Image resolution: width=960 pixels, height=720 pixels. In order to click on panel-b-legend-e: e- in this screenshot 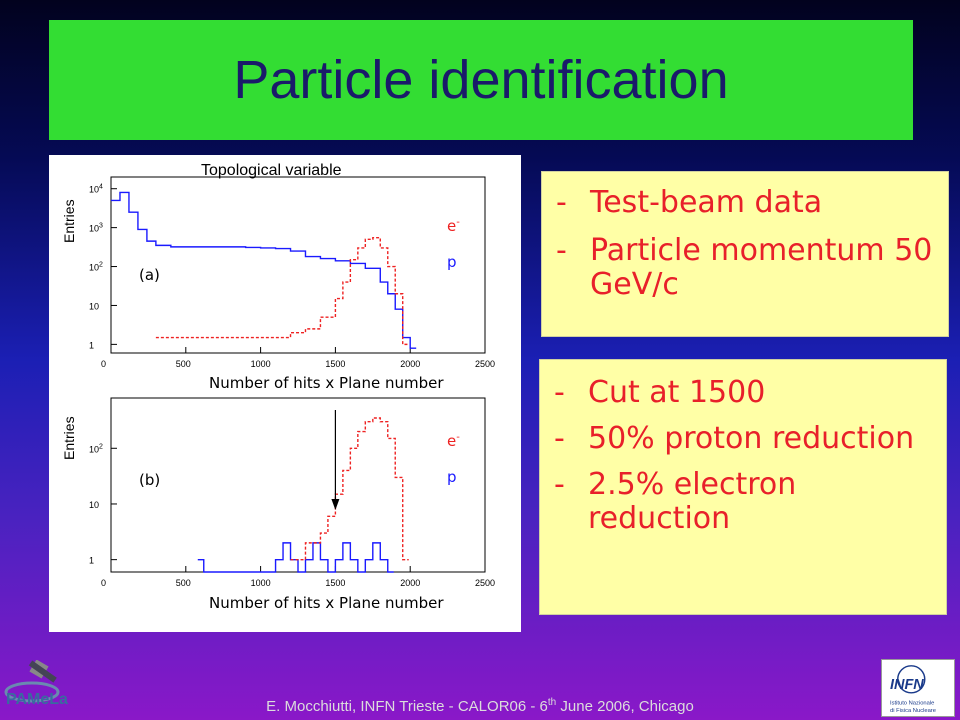, I will do `click(453, 441)`.